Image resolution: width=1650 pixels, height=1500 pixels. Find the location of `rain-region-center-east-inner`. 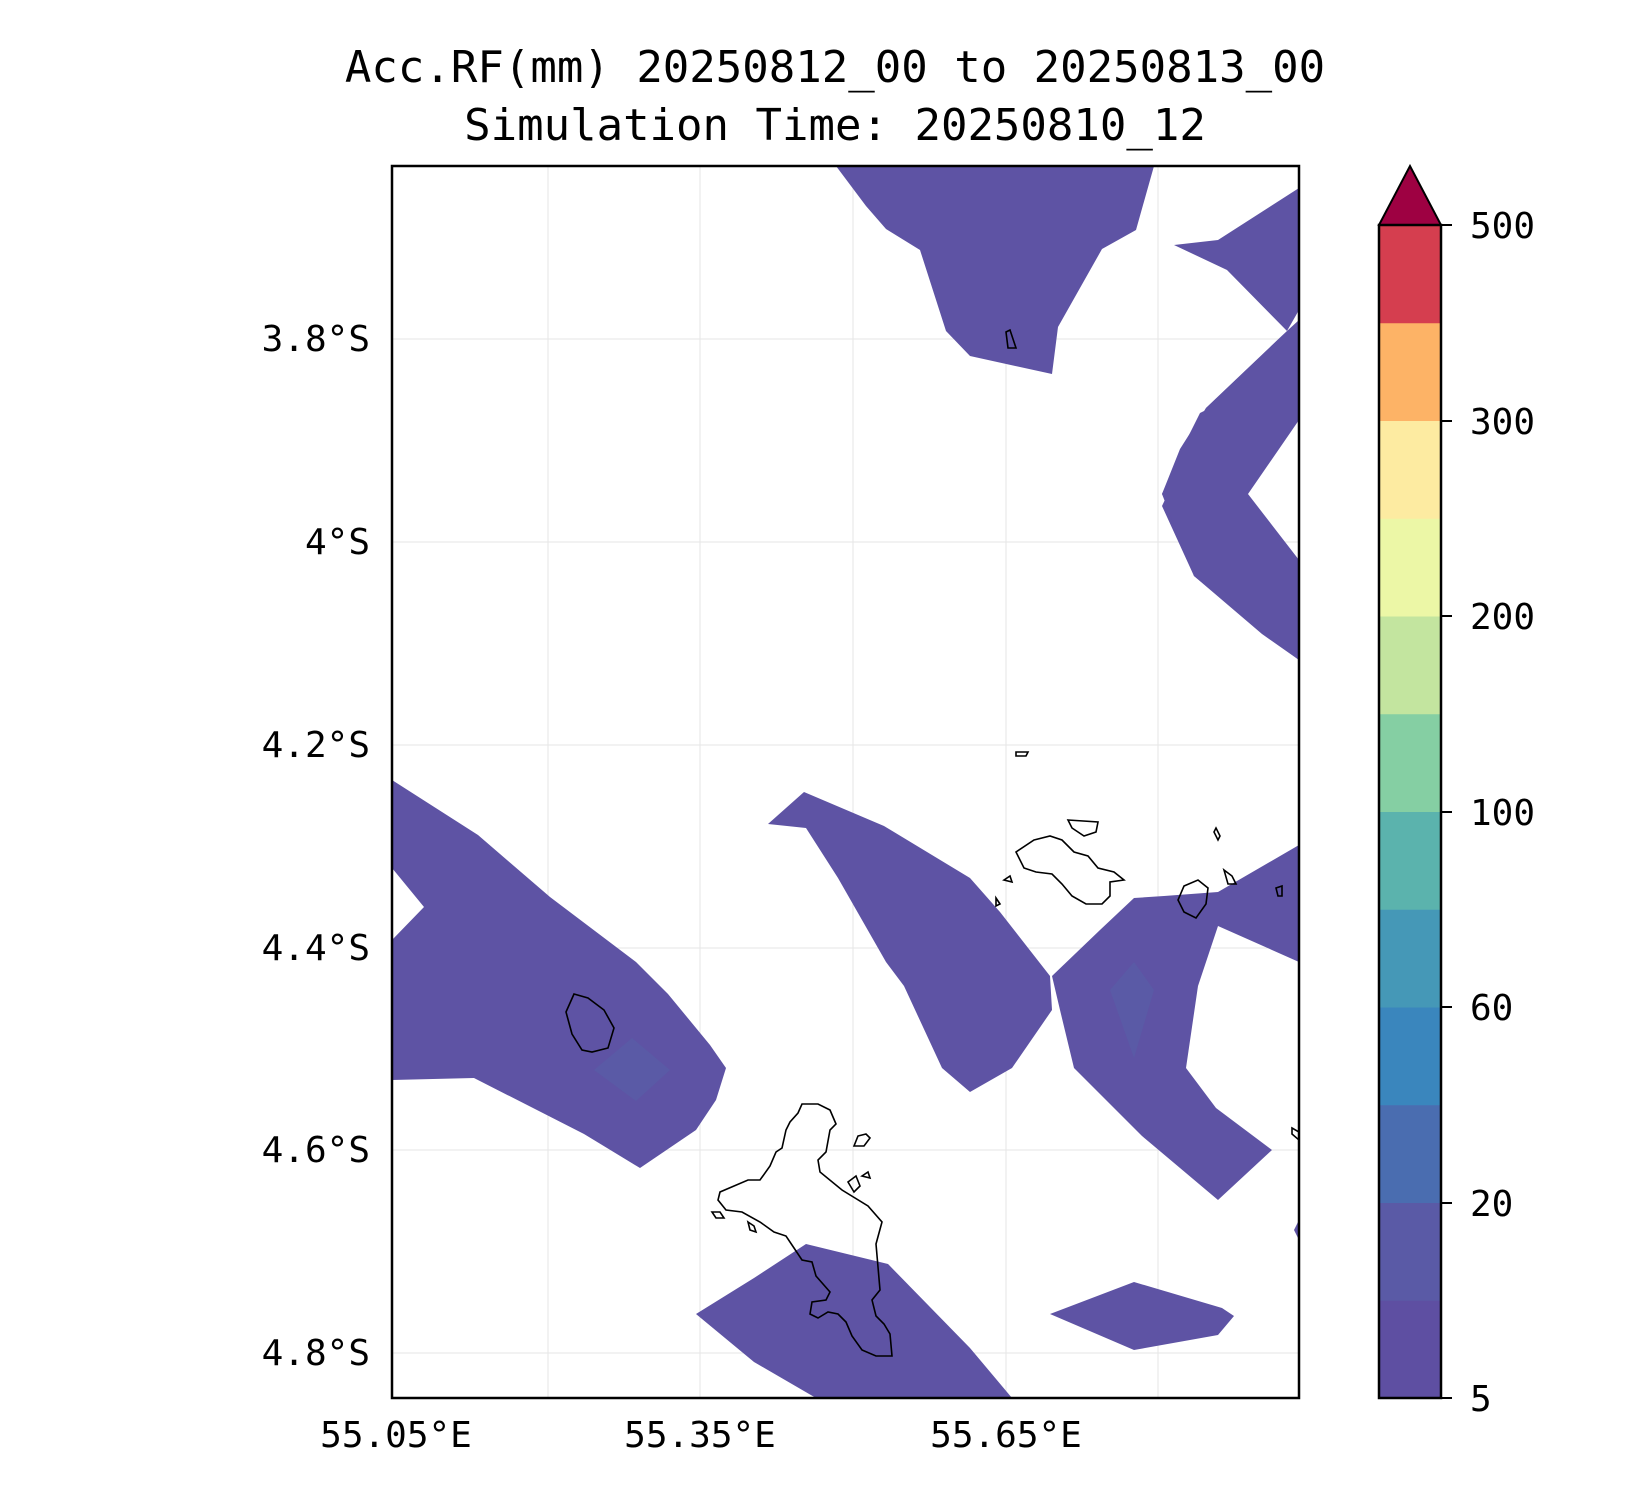

rain-region-center-east-inner is located at coordinates (1132, 1010).